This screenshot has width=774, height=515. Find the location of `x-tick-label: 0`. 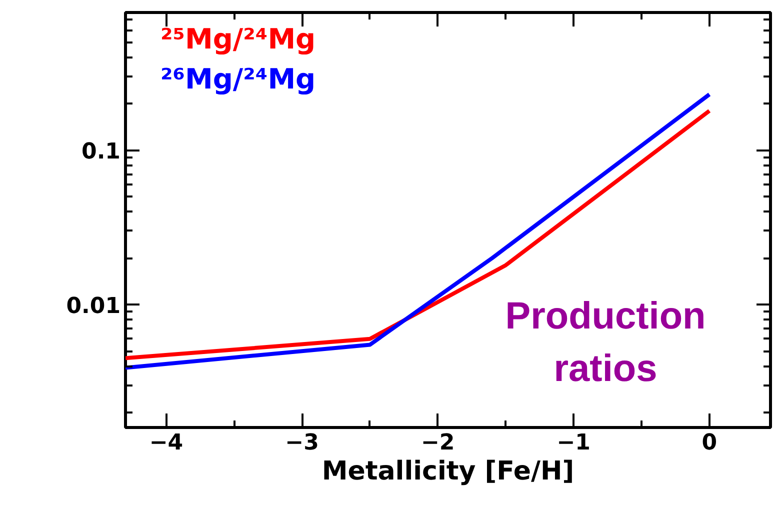

x-tick-label: 0 is located at coordinates (710, 443).